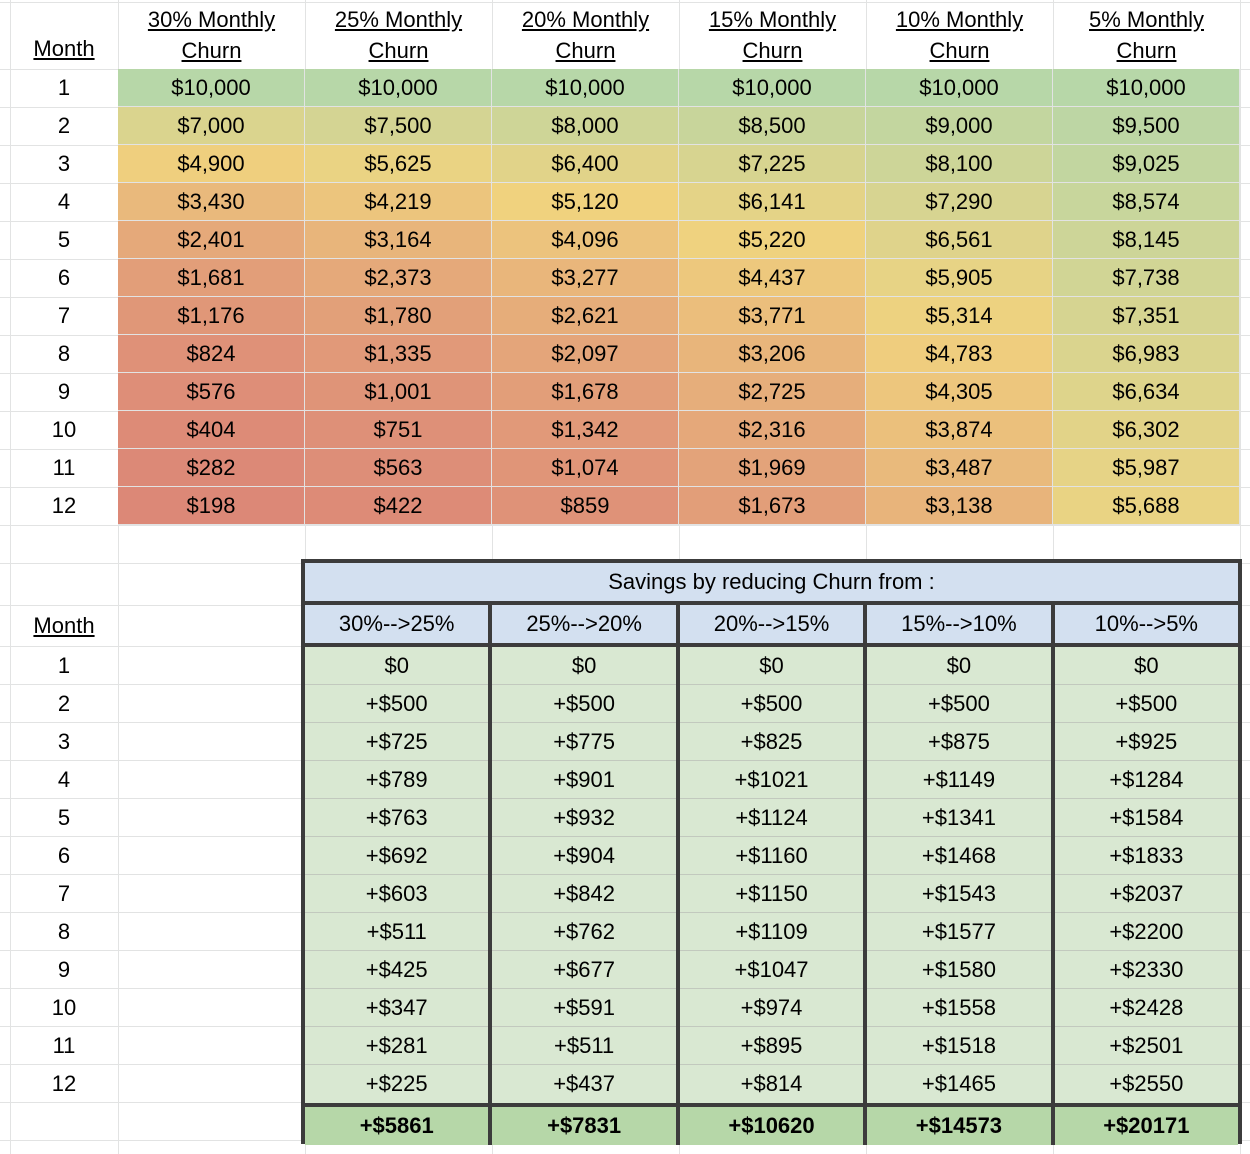 The image size is (1250, 1154). Describe the element at coordinates (211, 240) in the screenshot. I see `revenue-cell: $2,401` at that location.